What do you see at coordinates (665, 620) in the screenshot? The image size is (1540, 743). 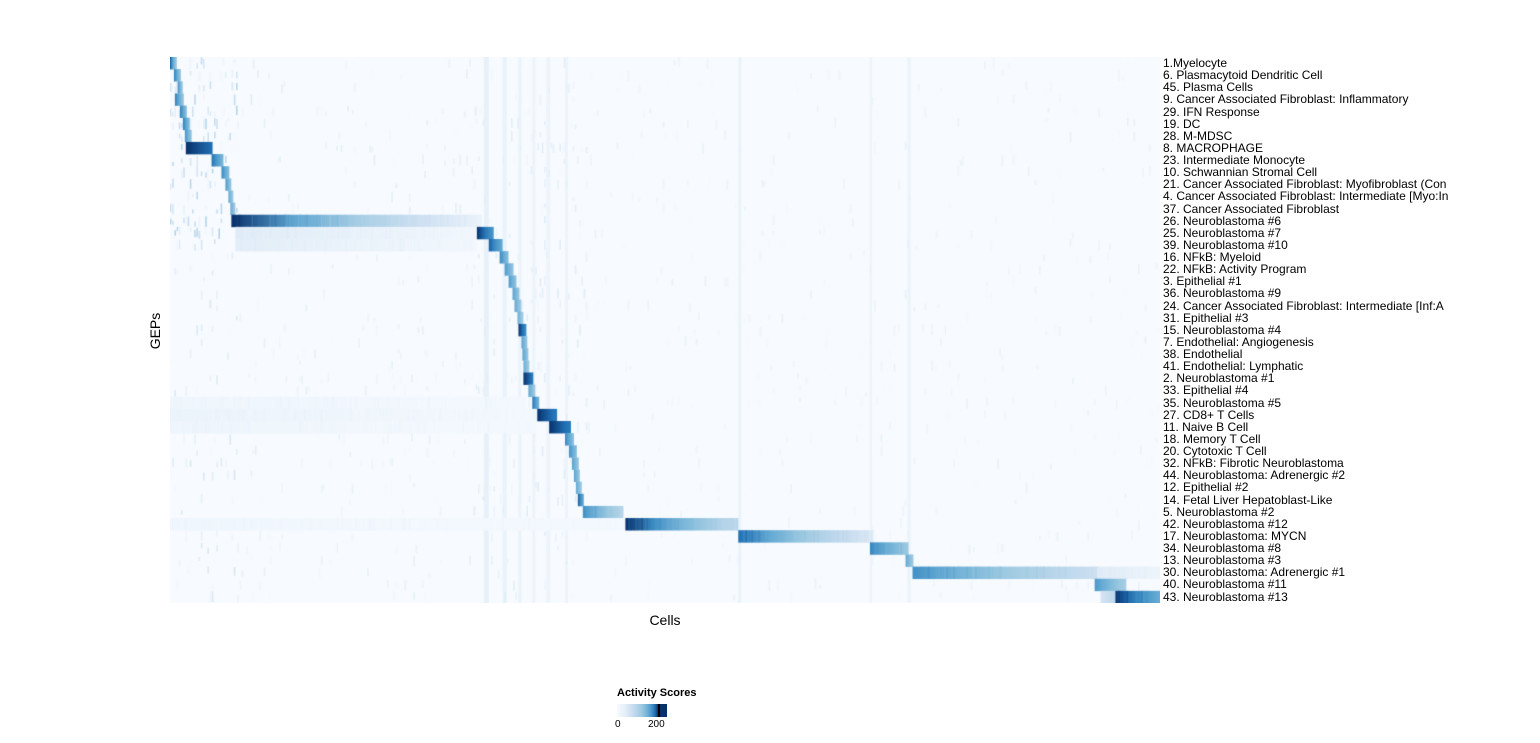 I see `x-axis-label: Cells` at bounding box center [665, 620].